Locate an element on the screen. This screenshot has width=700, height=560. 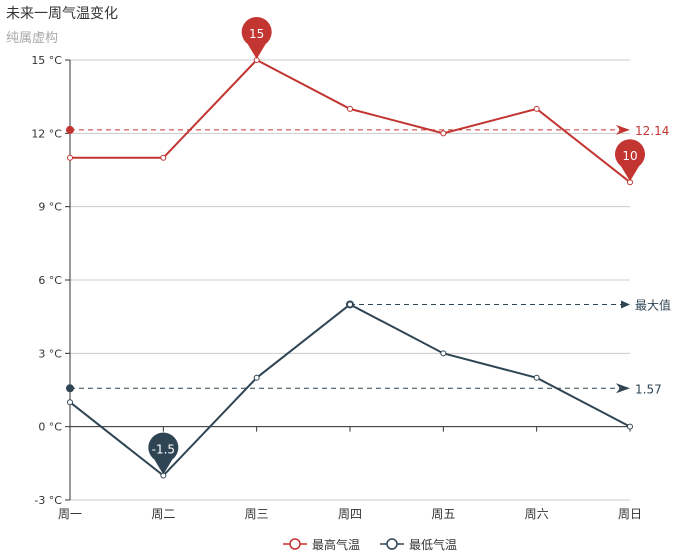
y-tick-label: 12 °C is located at coordinates (46, 133).